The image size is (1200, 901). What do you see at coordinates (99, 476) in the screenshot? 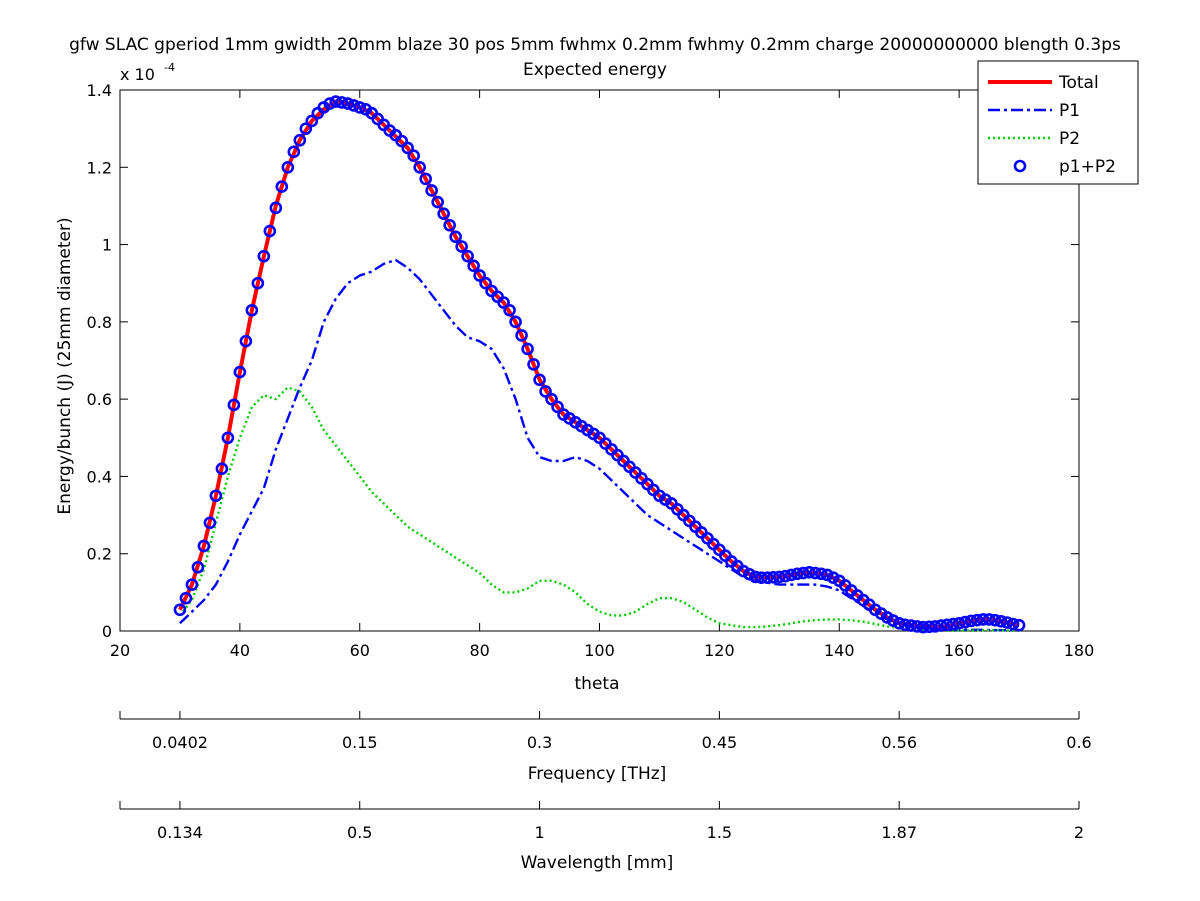
I see `y-tick-label: 0.4` at bounding box center [99, 476].